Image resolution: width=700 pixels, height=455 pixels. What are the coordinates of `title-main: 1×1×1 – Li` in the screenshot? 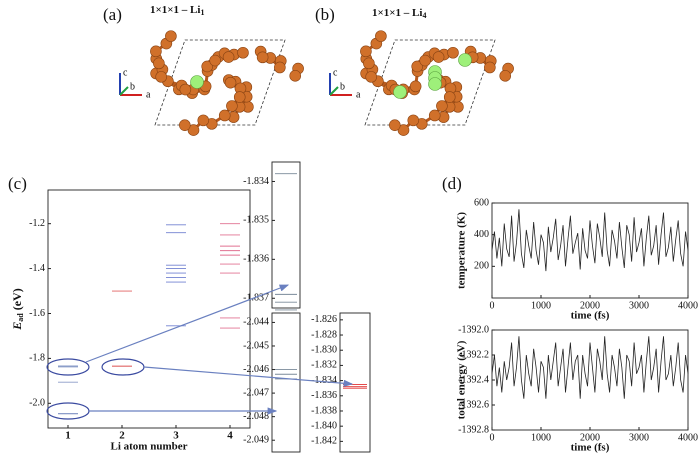 It's located at (397, 13).